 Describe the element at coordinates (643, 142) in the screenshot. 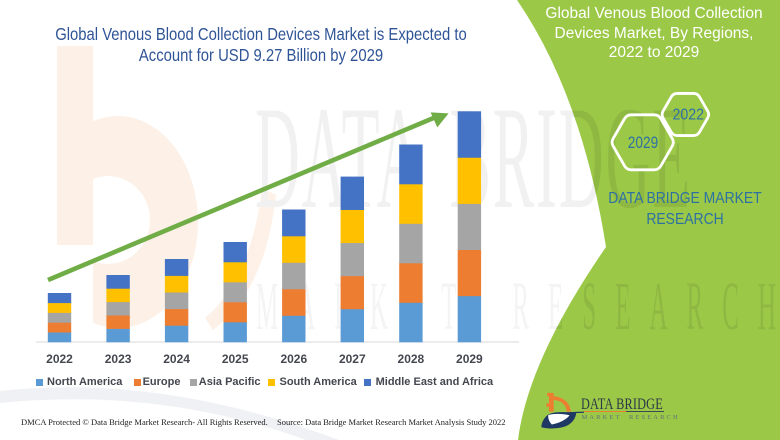

I see `svg-text: 2029` at that location.